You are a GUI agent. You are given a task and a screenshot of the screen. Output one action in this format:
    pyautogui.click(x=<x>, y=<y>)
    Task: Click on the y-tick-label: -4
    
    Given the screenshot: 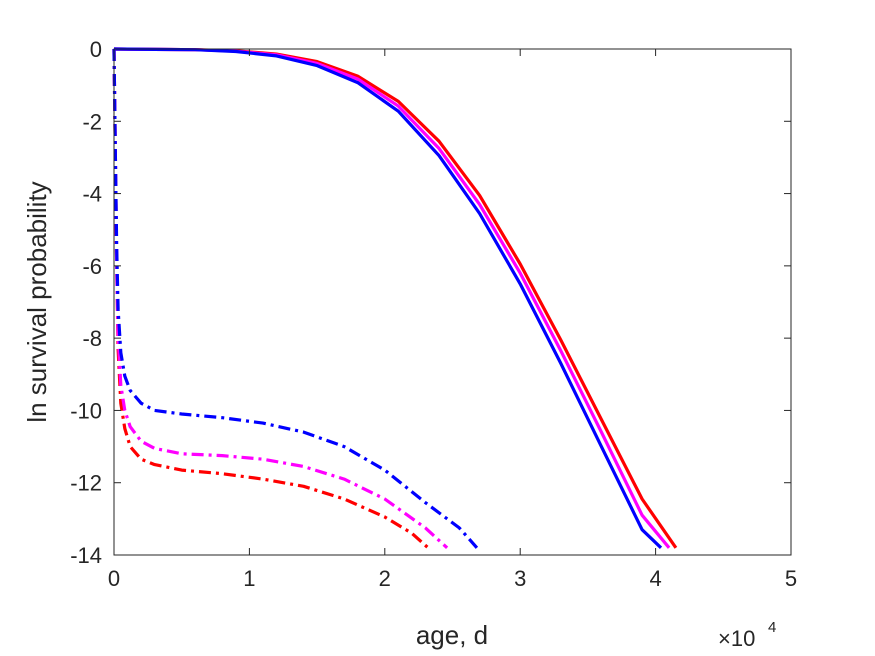 What is the action you would take?
    pyautogui.click(x=92, y=194)
    